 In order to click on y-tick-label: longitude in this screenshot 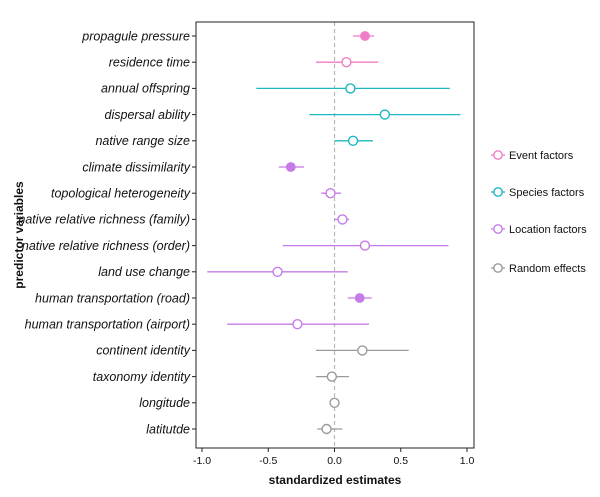, I will do `click(164, 403)`.